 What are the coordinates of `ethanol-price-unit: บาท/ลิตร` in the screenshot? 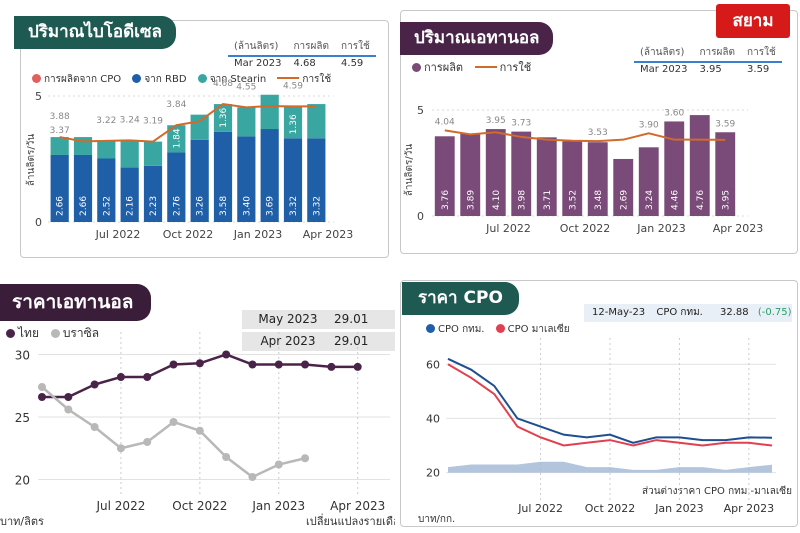 It's located at (22, 521).